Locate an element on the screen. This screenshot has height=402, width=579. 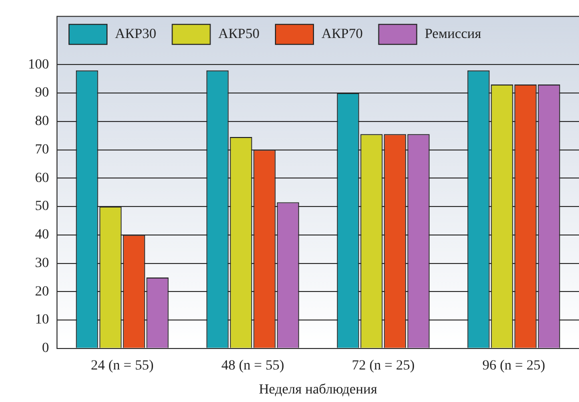
x-tick-label: 96 (n = 25) is located at coordinates (514, 366).